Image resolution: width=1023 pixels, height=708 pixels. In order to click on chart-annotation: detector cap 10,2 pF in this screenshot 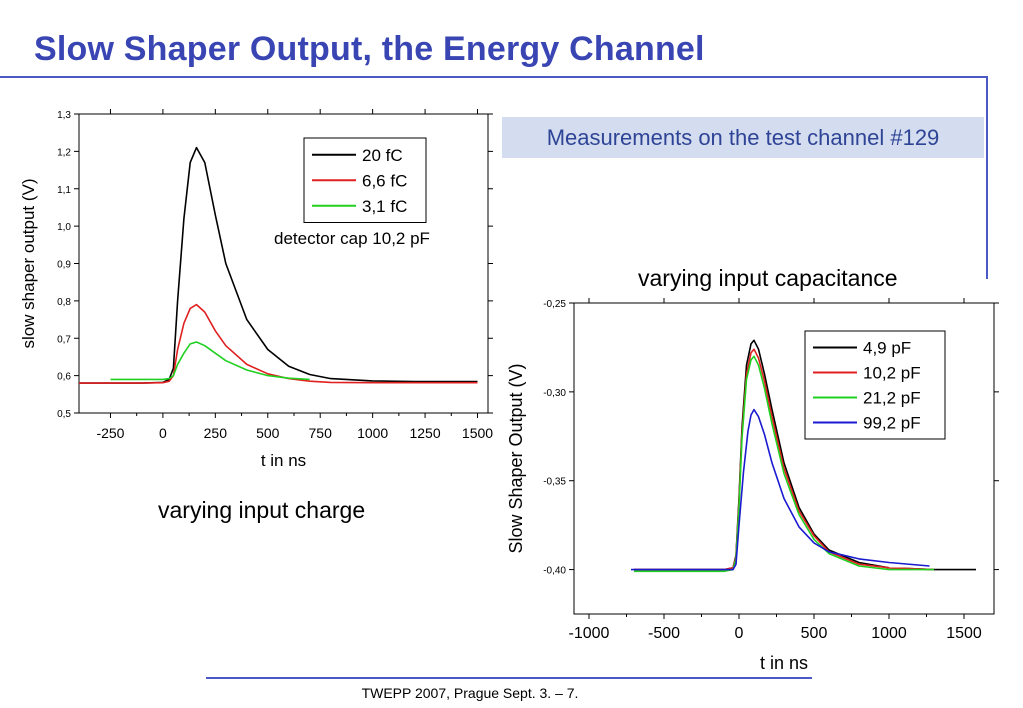, I will do `click(352, 238)`.